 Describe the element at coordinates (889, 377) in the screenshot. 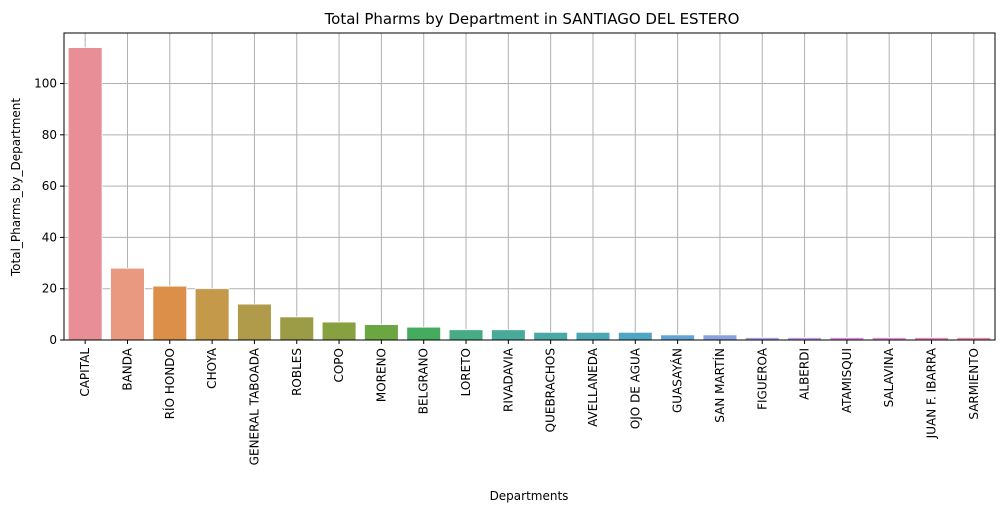

I see `x-tick-label: SALAVINA` at that location.